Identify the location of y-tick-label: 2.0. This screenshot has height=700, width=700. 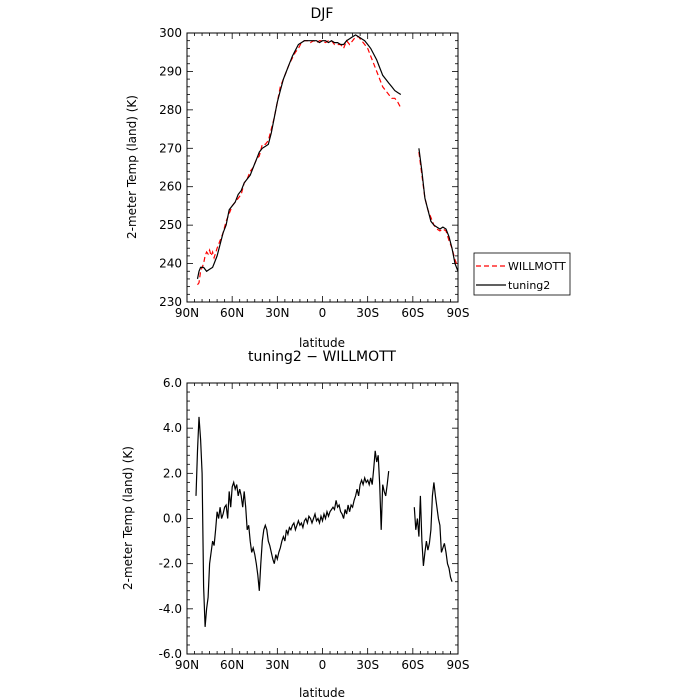
(172, 473).